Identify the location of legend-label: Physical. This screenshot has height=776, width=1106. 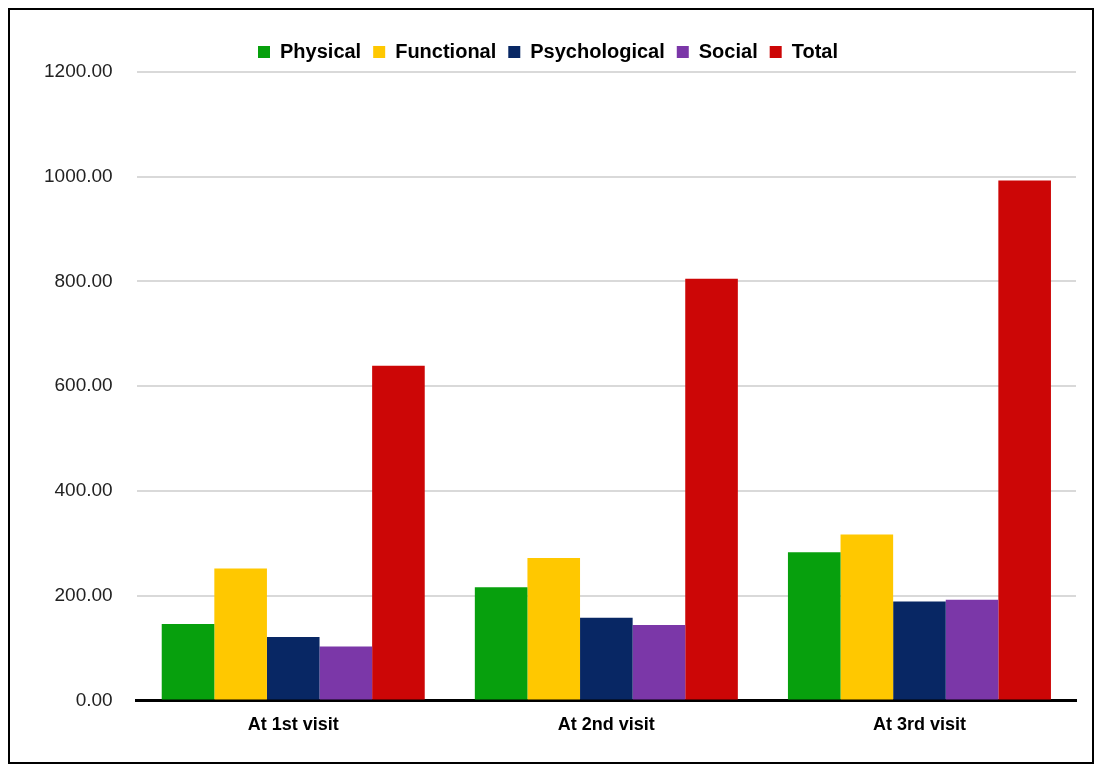
(321, 50).